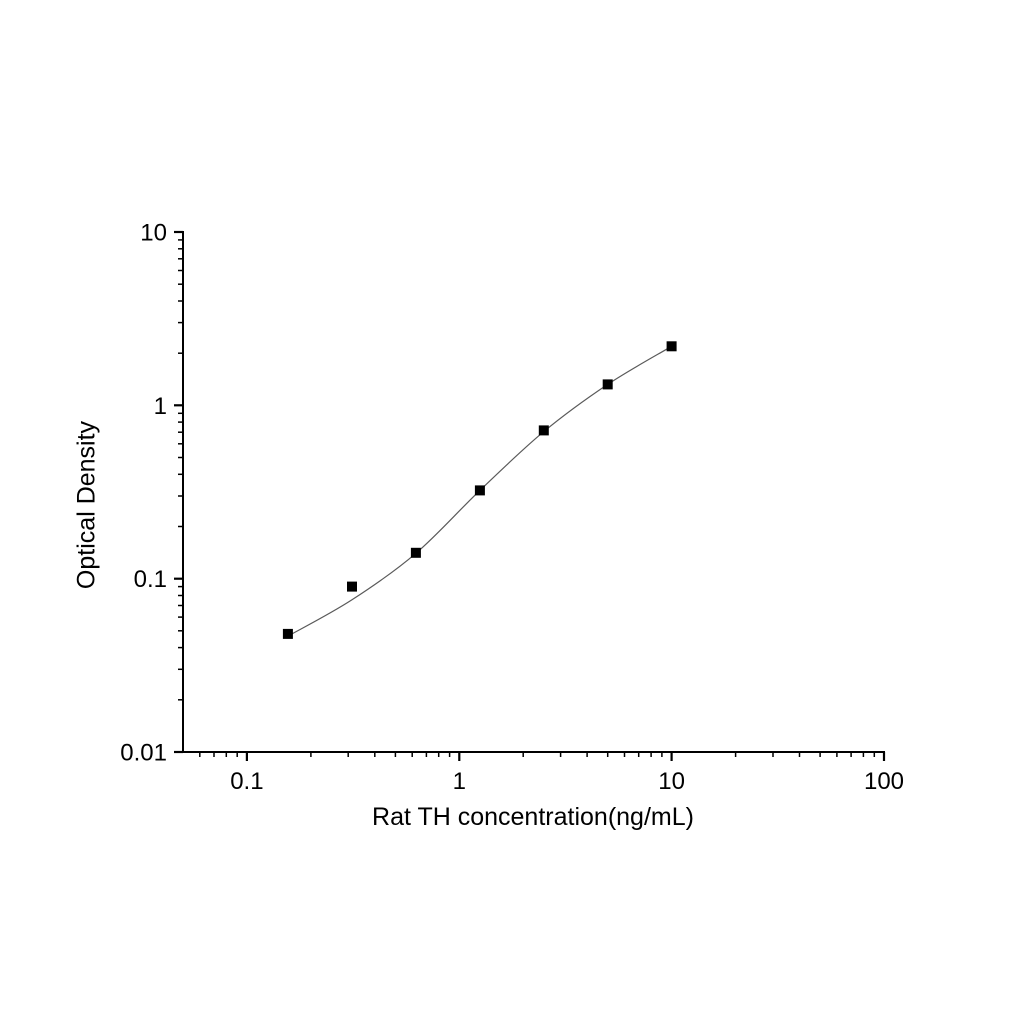 The height and width of the screenshot is (1024, 1024). I want to click on y-axis-title: Optical Density, so click(86, 505).